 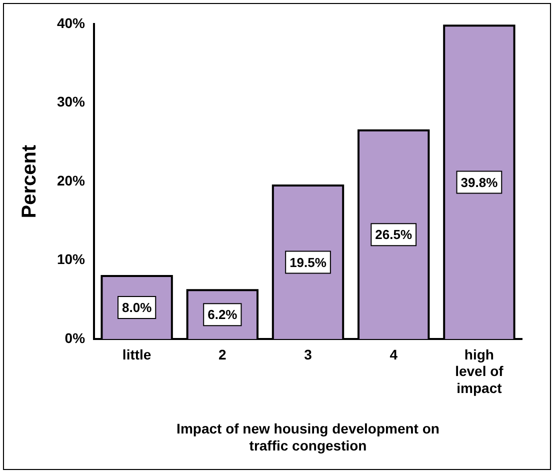 What do you see at coordinates (479, 182) in the screenshot?
I see `data-label: 39.8%` at bounding box center [479, 182].